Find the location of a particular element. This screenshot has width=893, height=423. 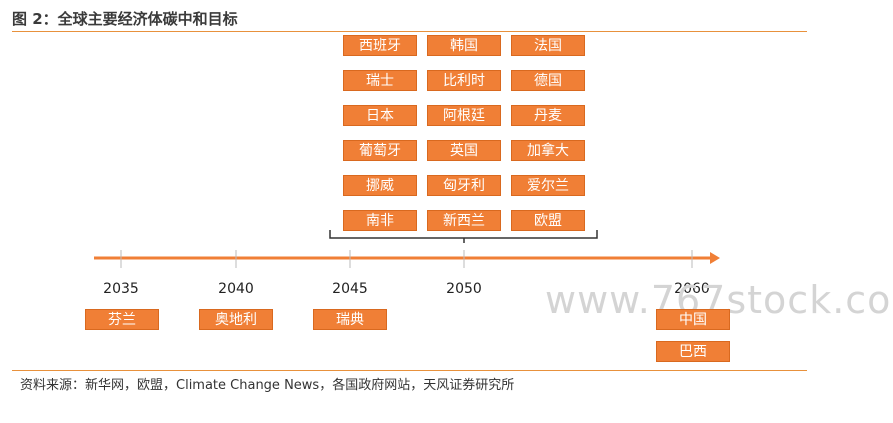

source-divider is located at coordinates (409, 370).